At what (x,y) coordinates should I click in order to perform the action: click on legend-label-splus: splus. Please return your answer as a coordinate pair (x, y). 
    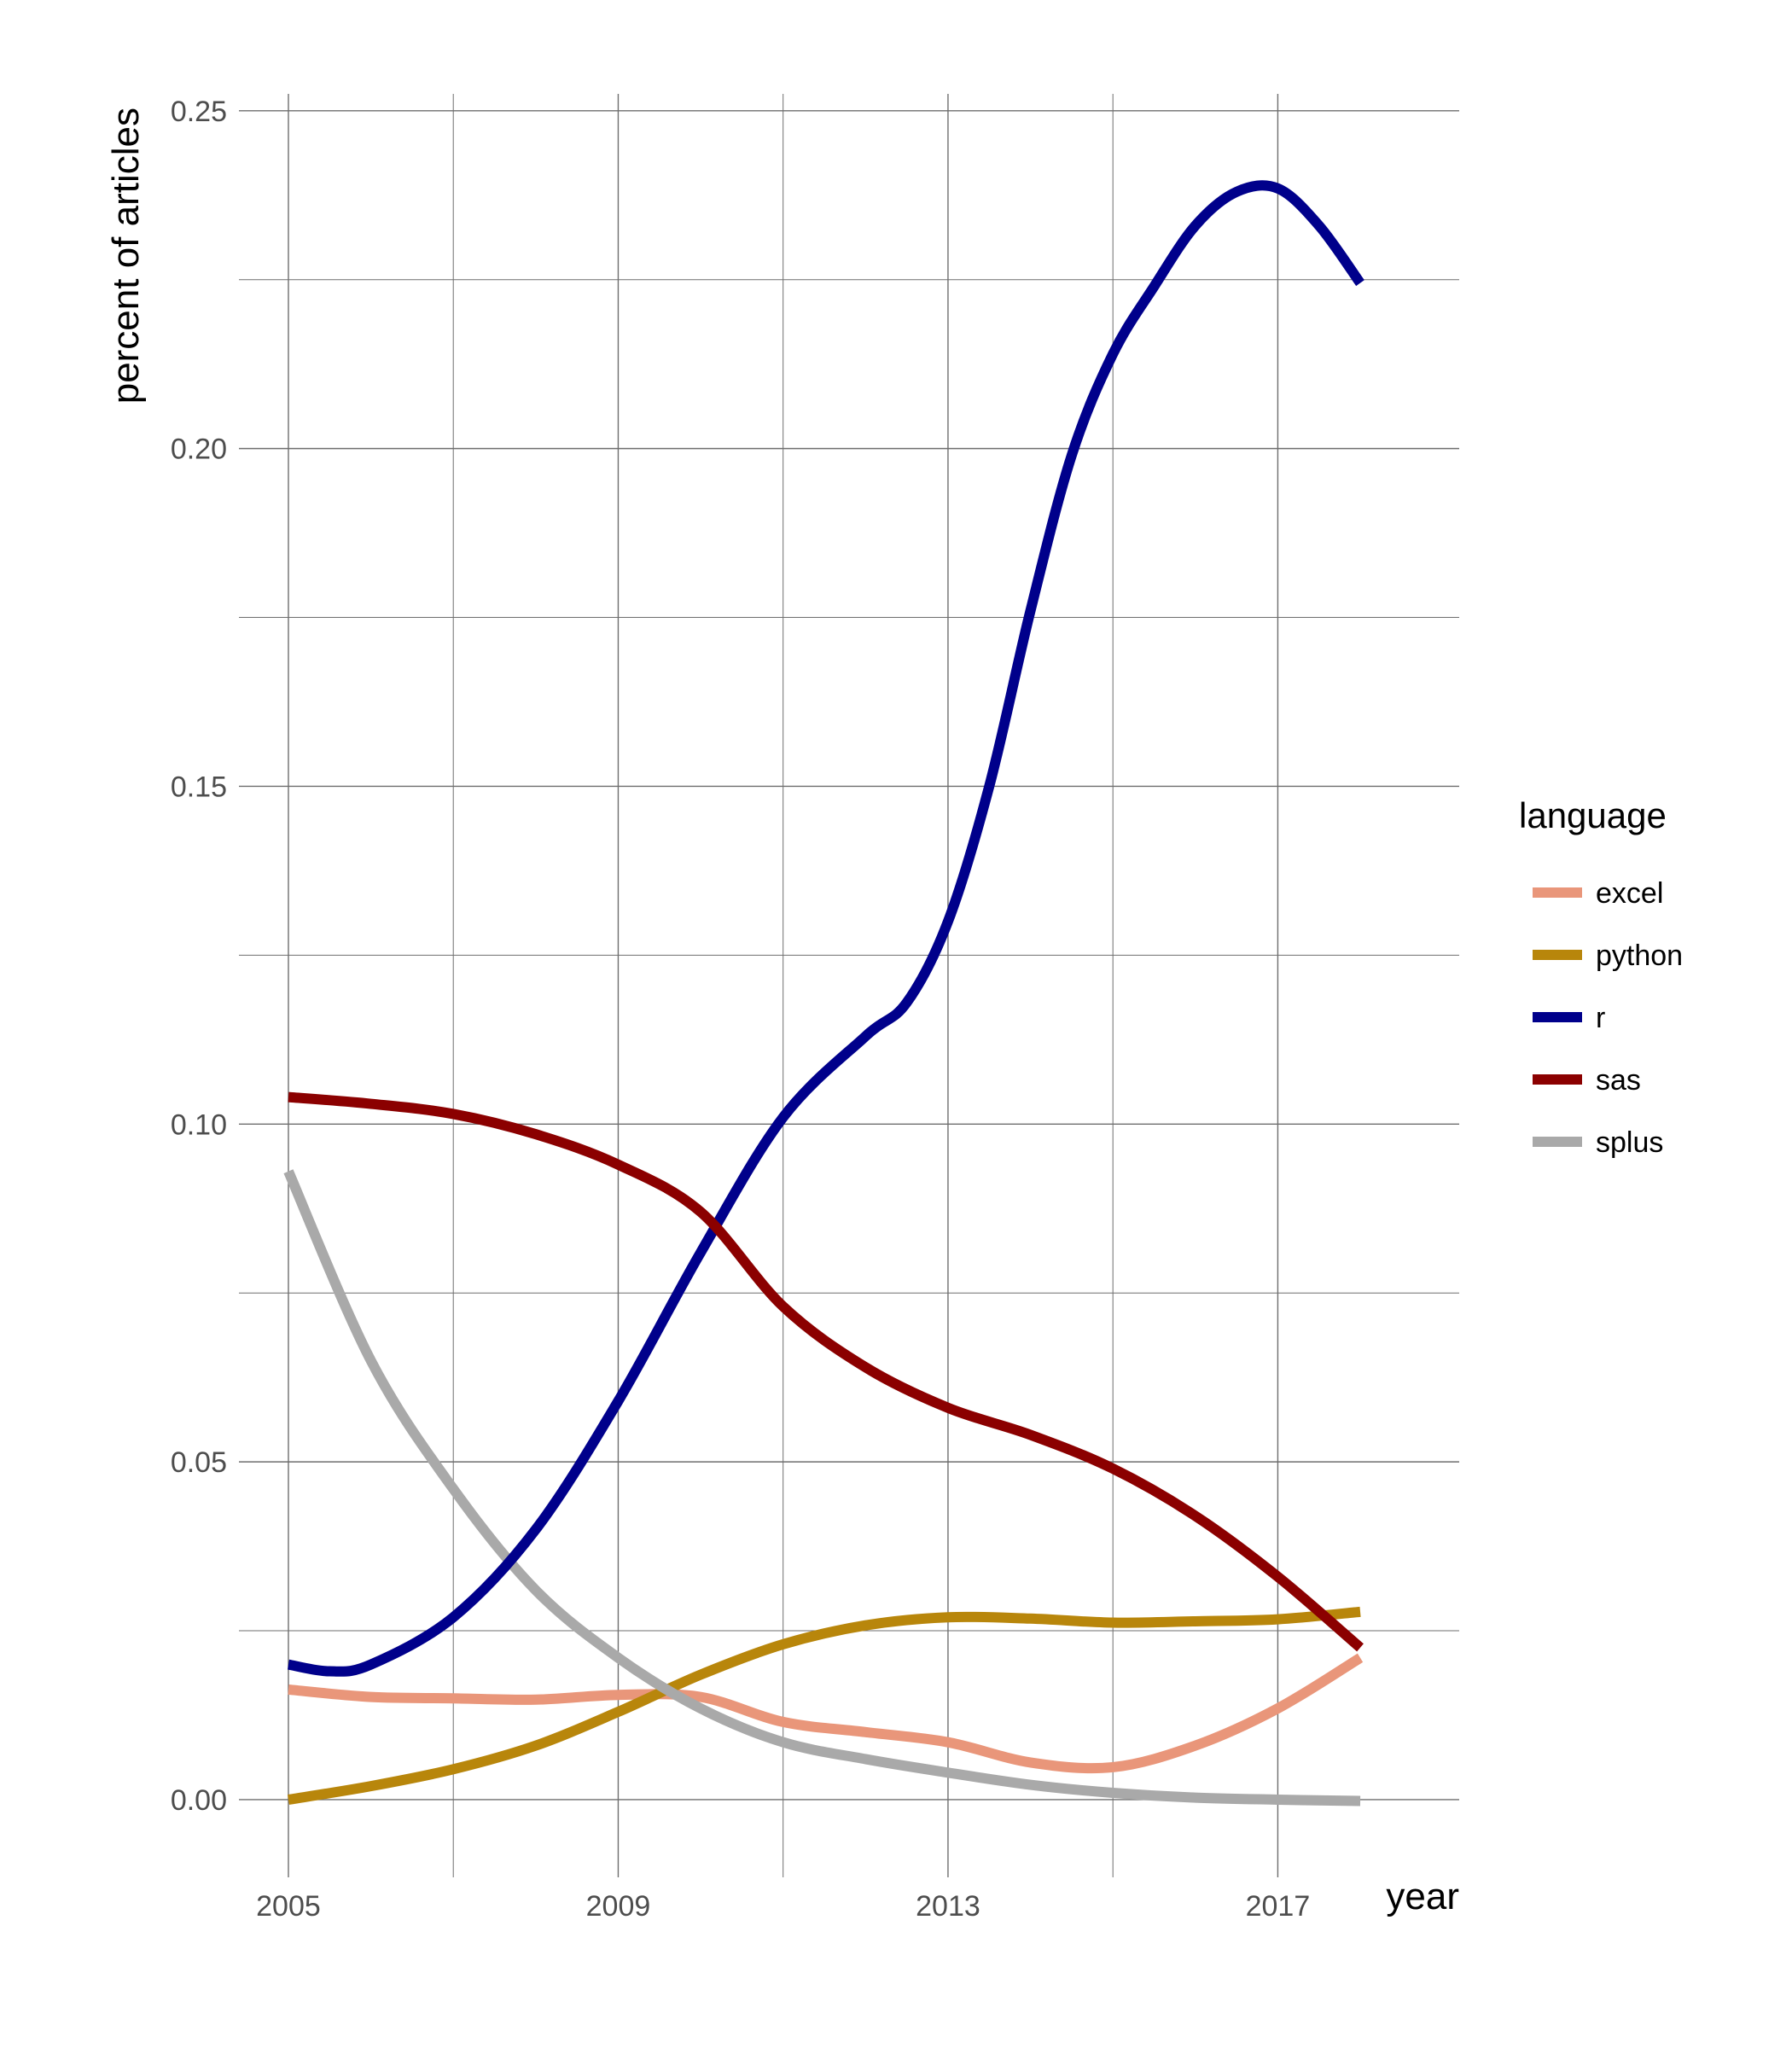
    Looking at the image, I should click on (1629, 1142).